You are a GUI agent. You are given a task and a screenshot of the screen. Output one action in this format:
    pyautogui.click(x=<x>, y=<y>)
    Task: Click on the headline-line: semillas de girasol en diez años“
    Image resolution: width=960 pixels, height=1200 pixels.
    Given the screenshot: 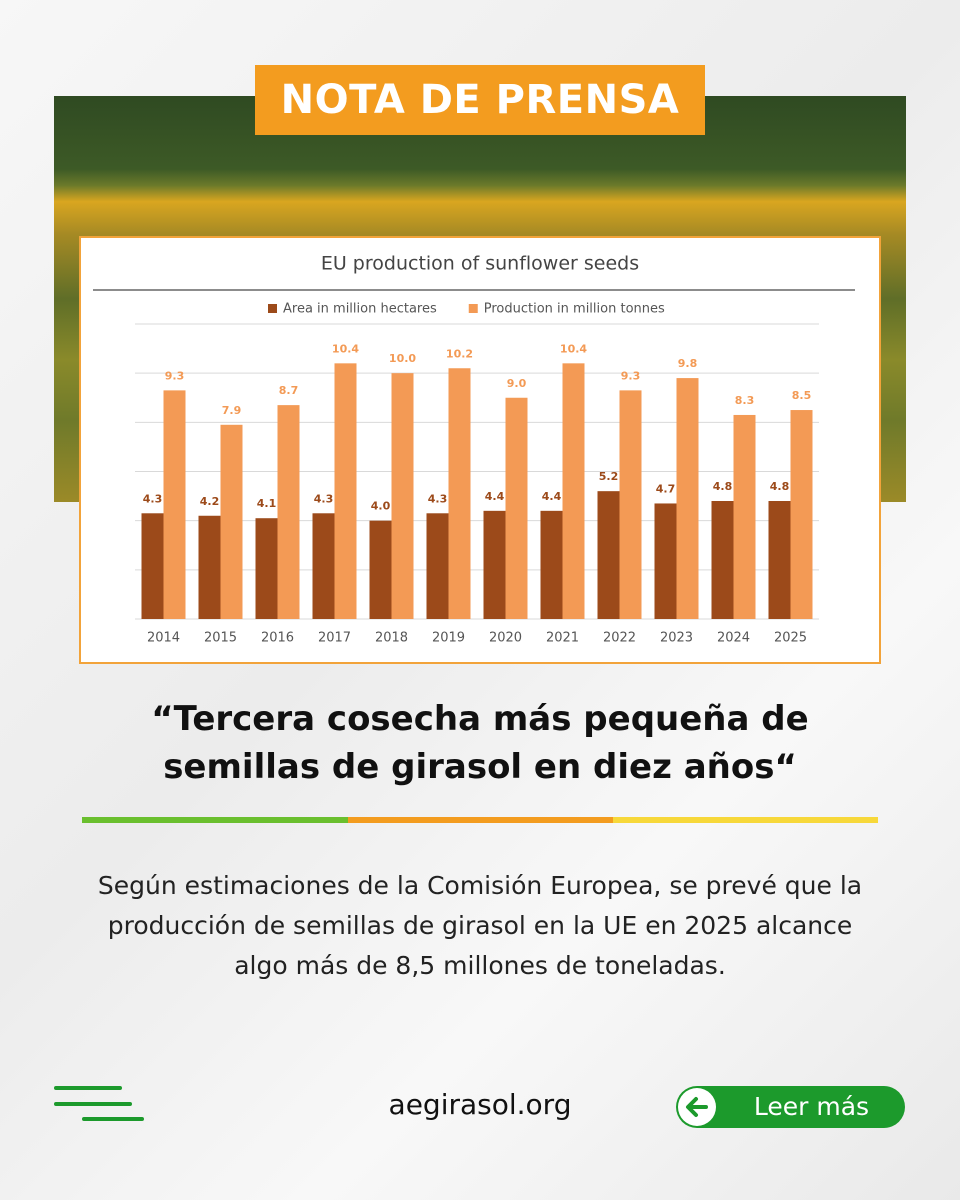 What is the action you would take?
    pyautogui.click(x=480, y=767)
    